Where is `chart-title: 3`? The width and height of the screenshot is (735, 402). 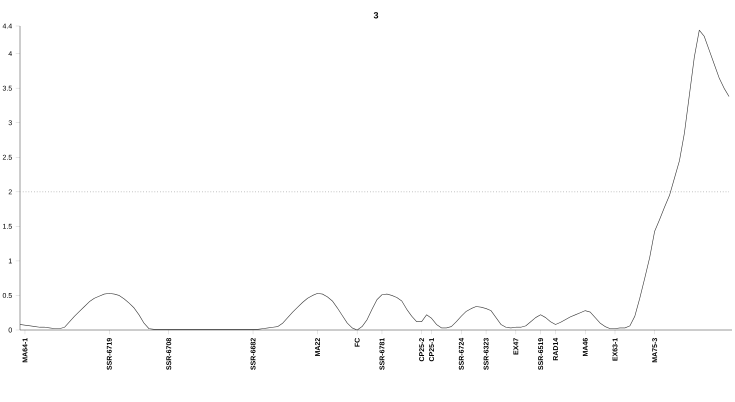 chart-title: 3 is located at coordinates (376, 15).